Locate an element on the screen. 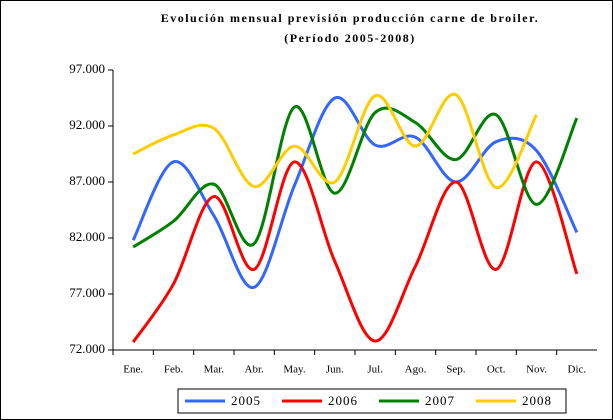 The width and height of the screenshot is (613, 420). x-tick-label: Oct. is located at coordinates (496, 370).